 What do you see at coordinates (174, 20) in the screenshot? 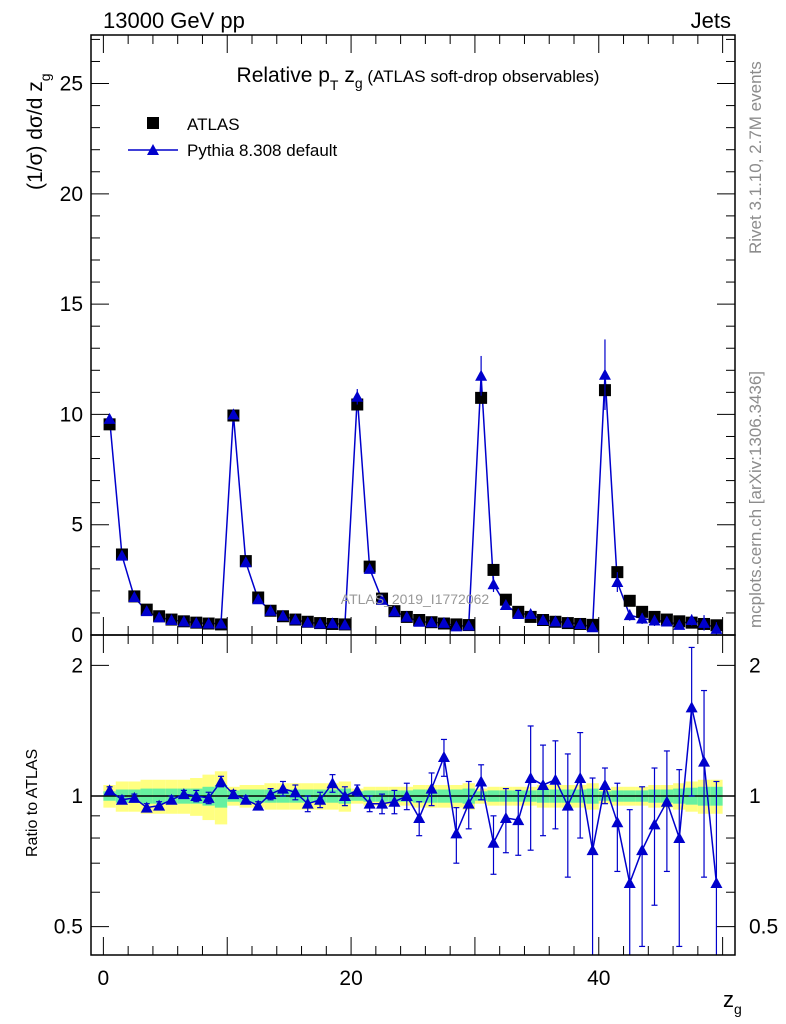
I see `energy-label: 13000 GeV pp` at bounding box center [174, 20].